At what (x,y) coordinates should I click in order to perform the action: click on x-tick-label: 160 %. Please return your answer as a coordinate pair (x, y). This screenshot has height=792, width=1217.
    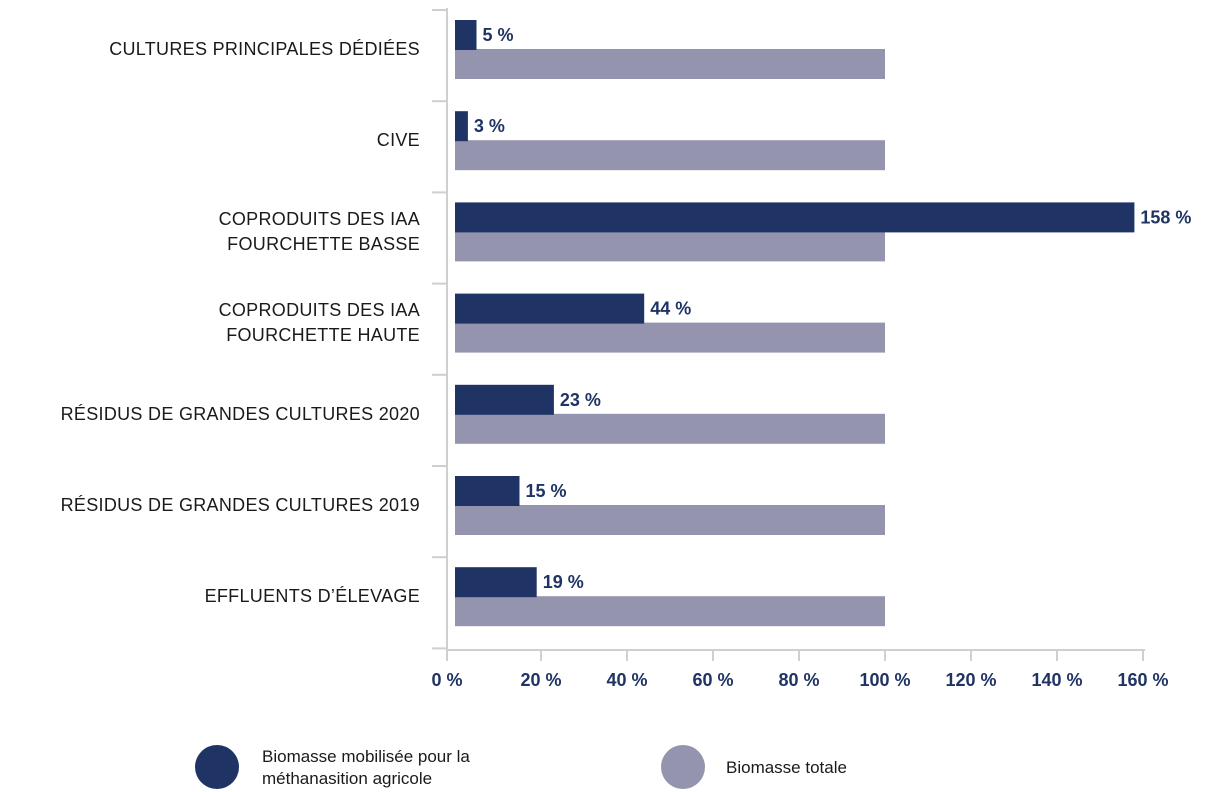
    Looking at the image, I should click on (1142, 680).